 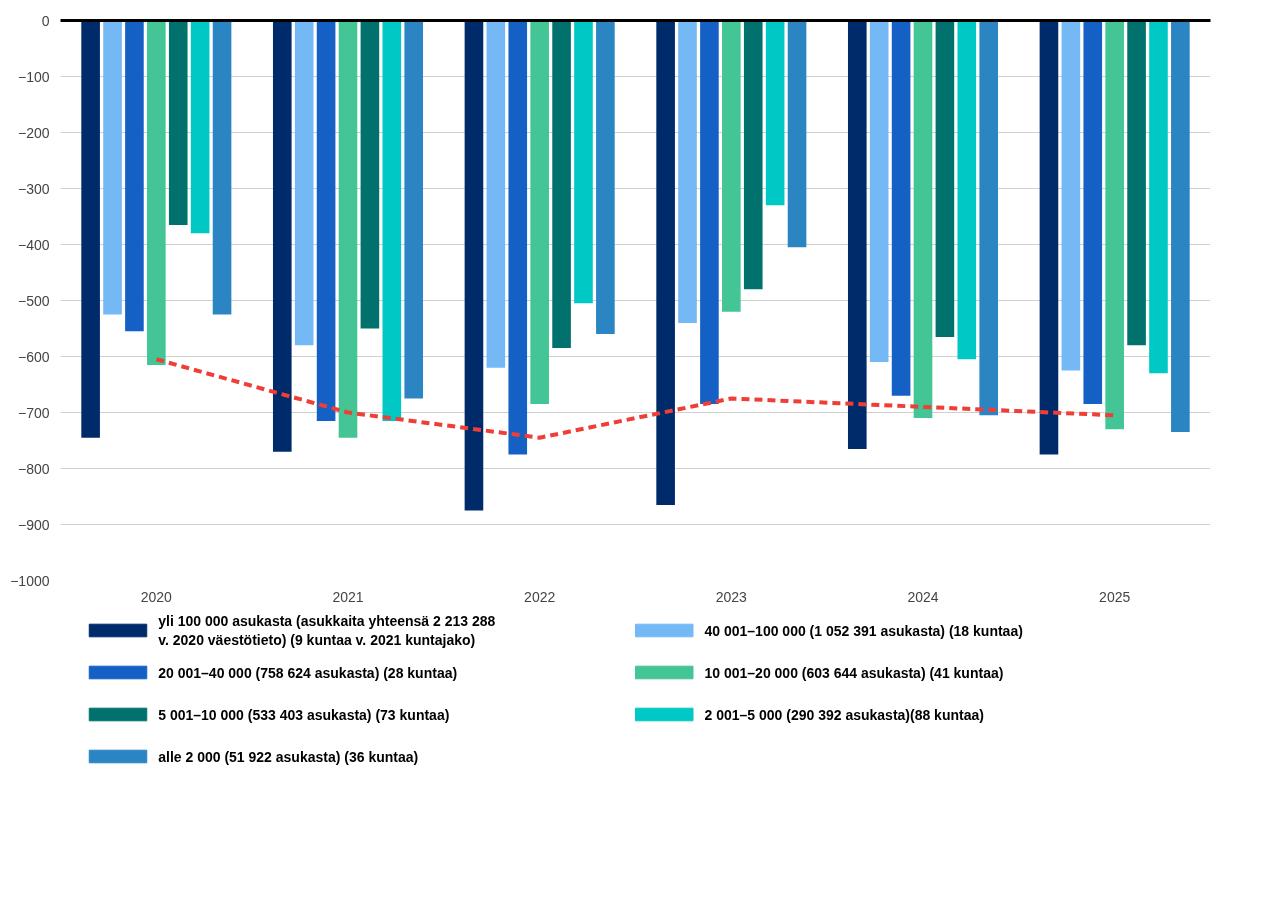 I want to click on y-tick-label: −700, so click(x=33, y=412).